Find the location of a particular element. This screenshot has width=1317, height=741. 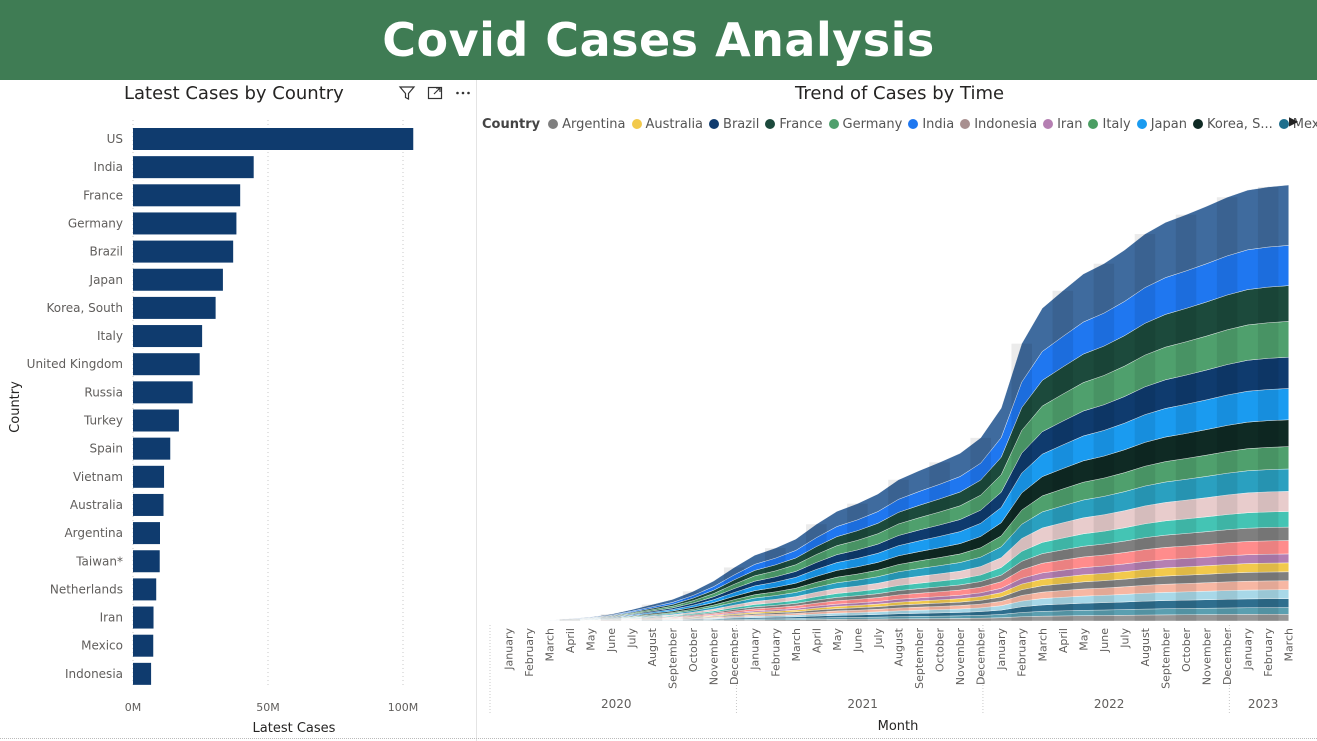

legend-item: Australia is located at coordinates (667, 124).